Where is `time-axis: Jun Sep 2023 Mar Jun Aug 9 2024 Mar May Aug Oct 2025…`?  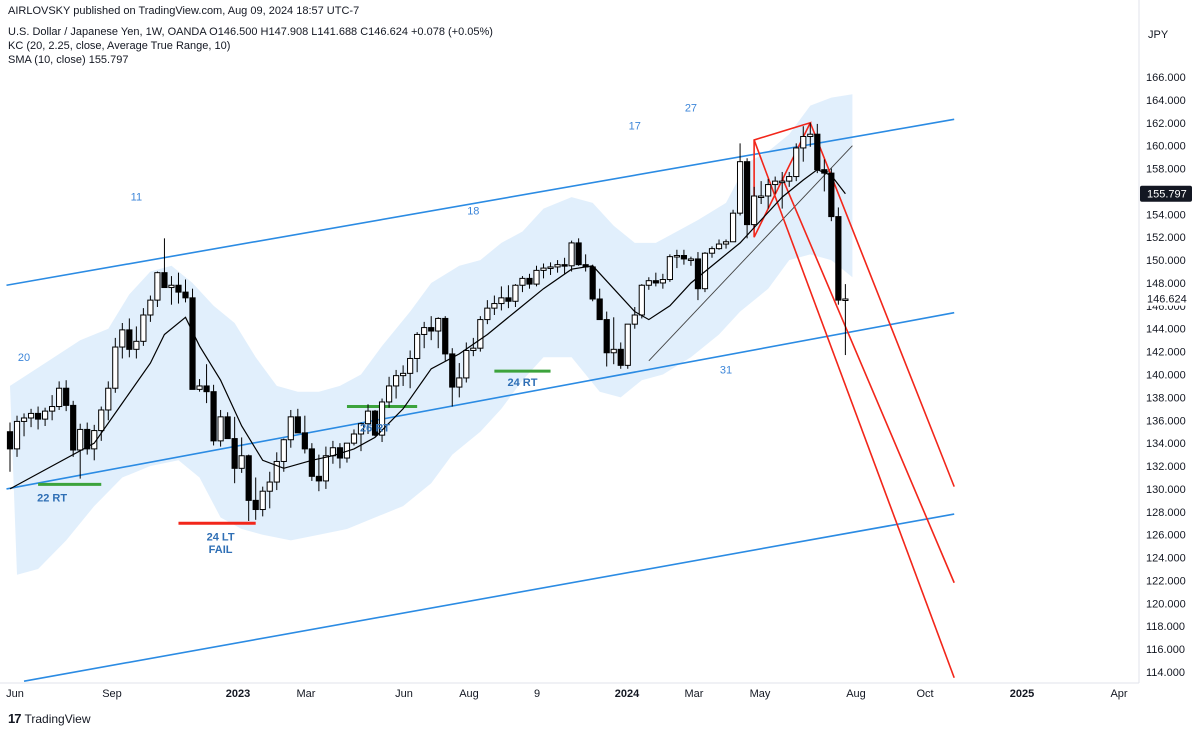 time-axis: Jun Sep 2023 Mar Jun Aug 9 2024 Mar May Aug Oct 2025… is located at coordinates (567, 694).